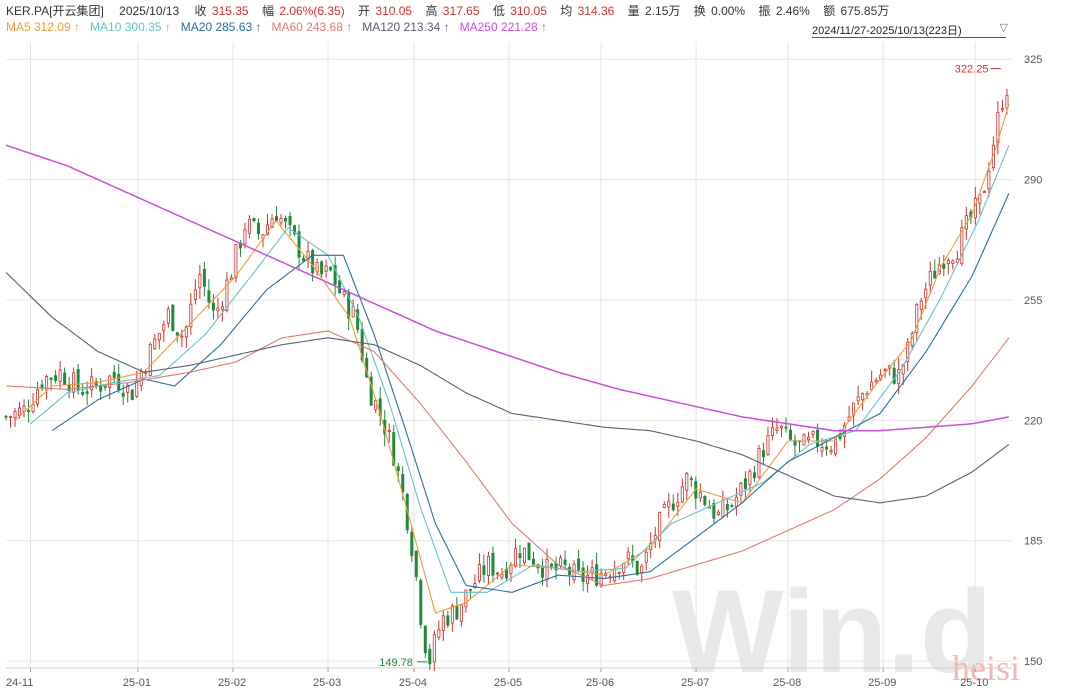 The image size is (1080, 691). I want to click on low-value: 310.05, so click(528, 11).